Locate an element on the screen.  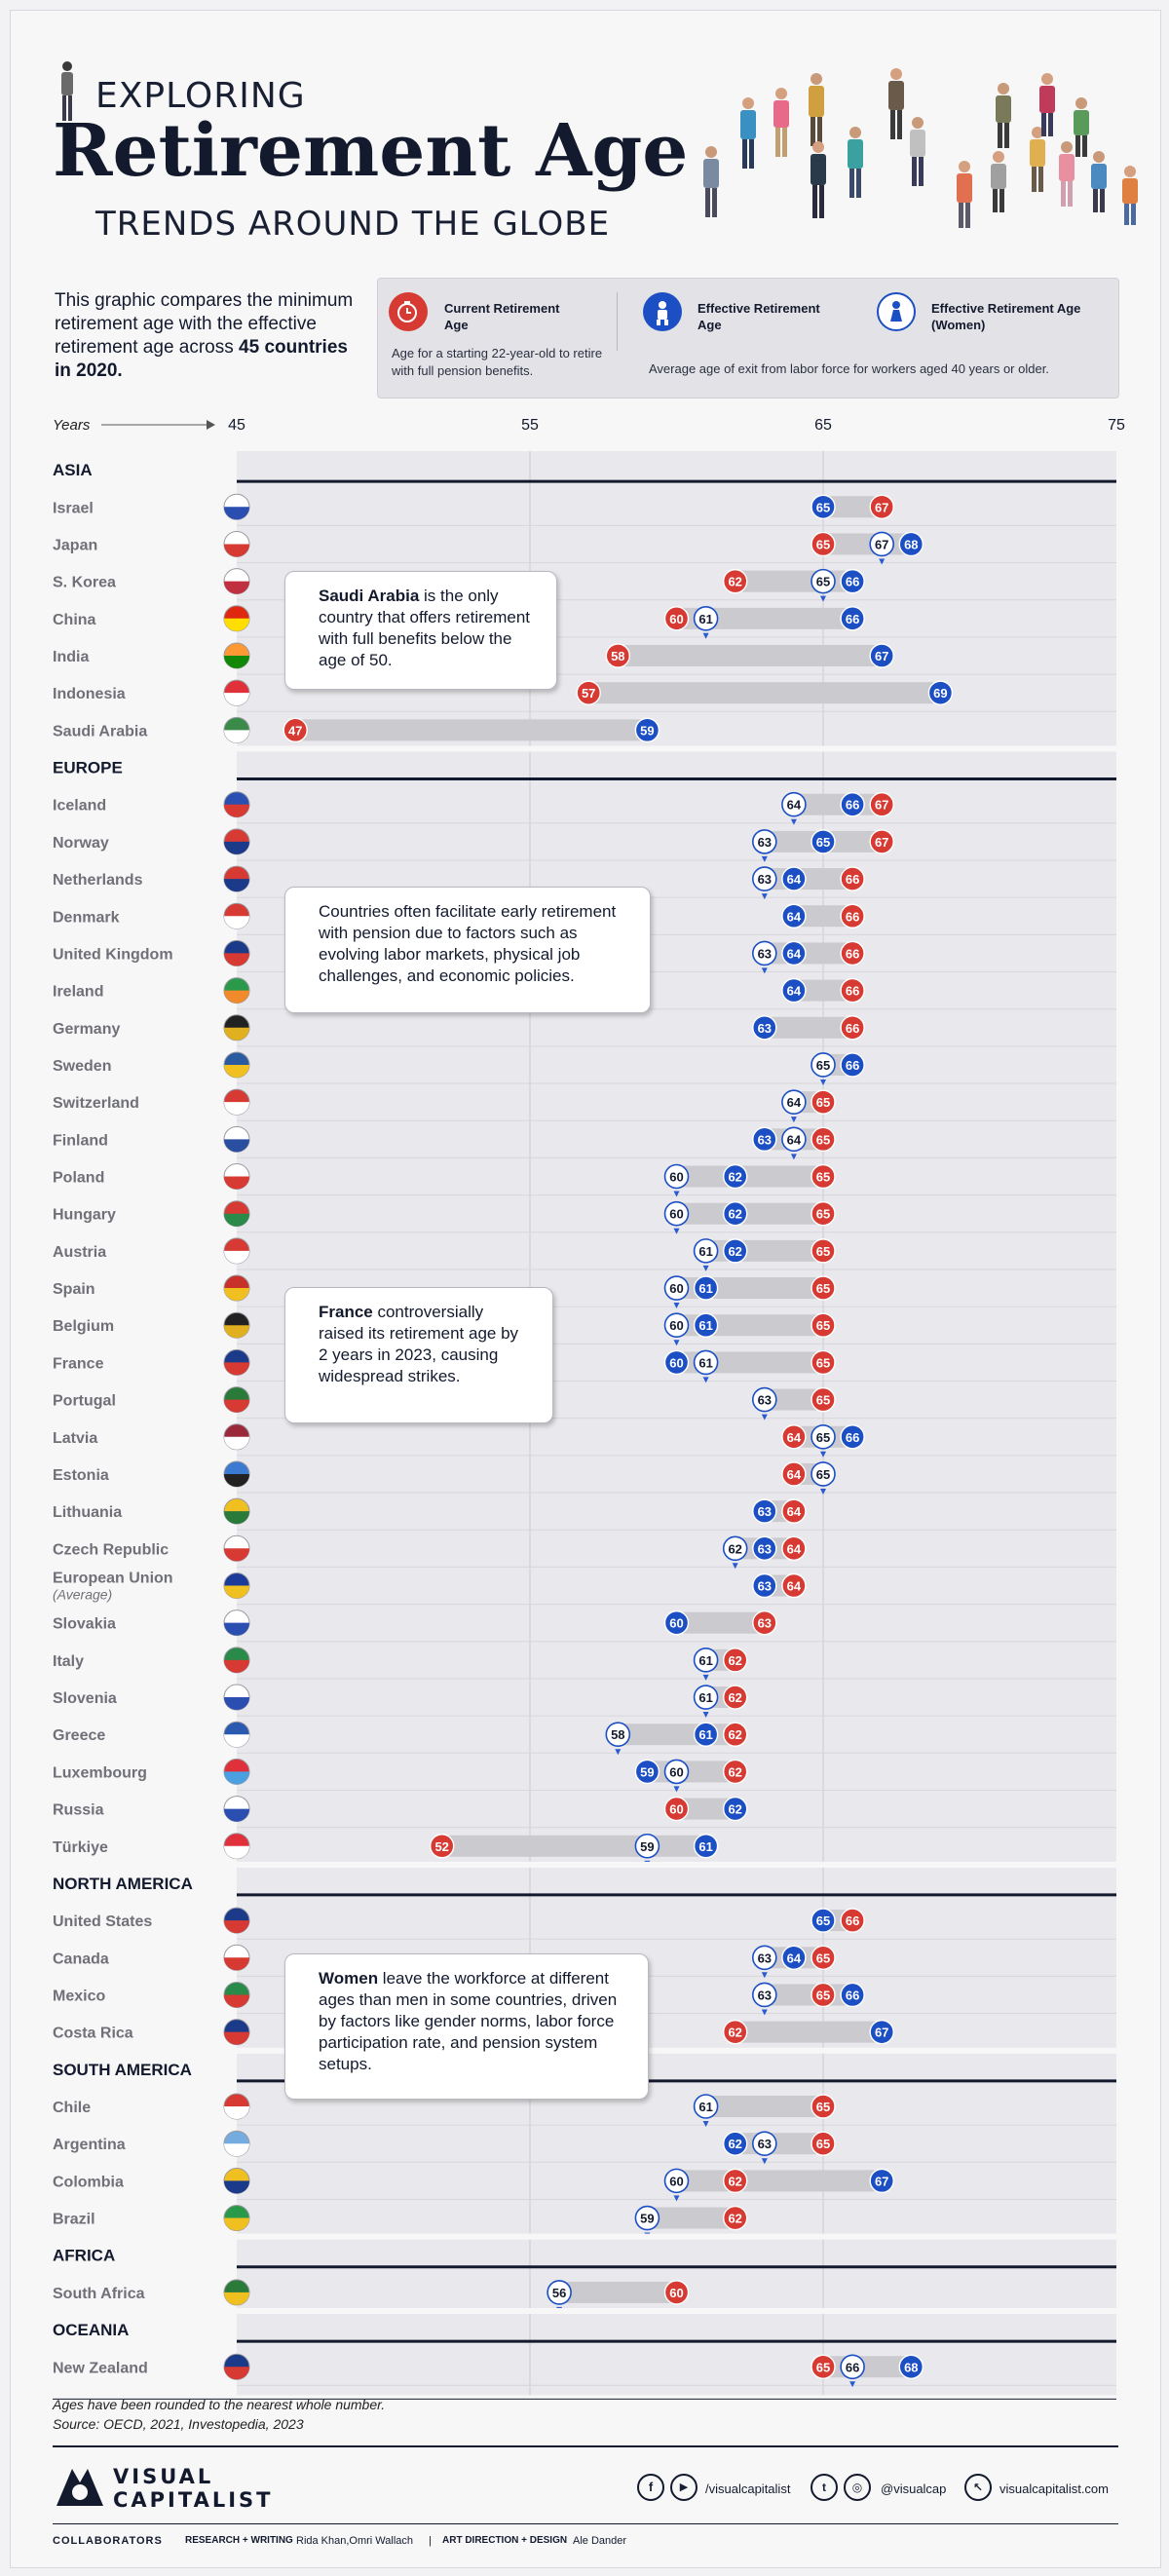
legend-current-title: Current Retirement Age is located at coordinates (502, 316).